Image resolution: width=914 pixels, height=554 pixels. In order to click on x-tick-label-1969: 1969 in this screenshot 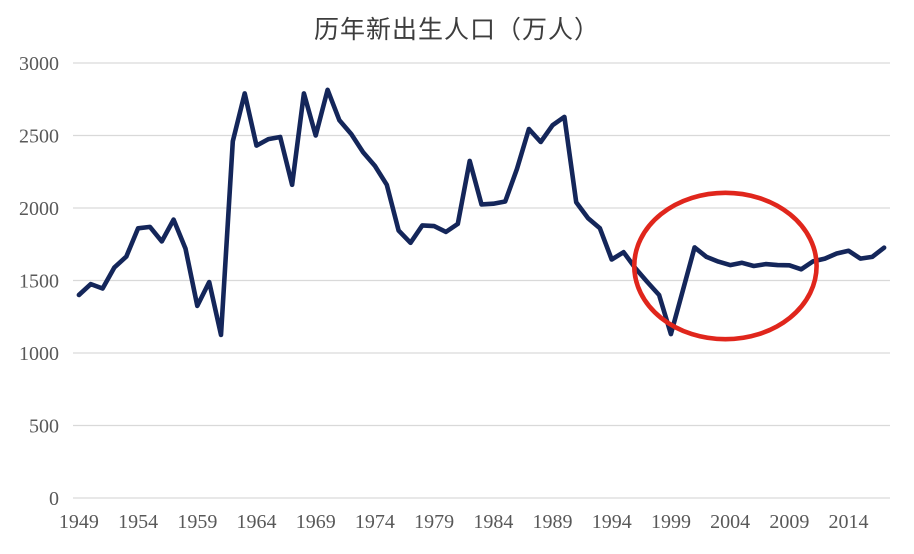, I will do `click(316, 522)`.